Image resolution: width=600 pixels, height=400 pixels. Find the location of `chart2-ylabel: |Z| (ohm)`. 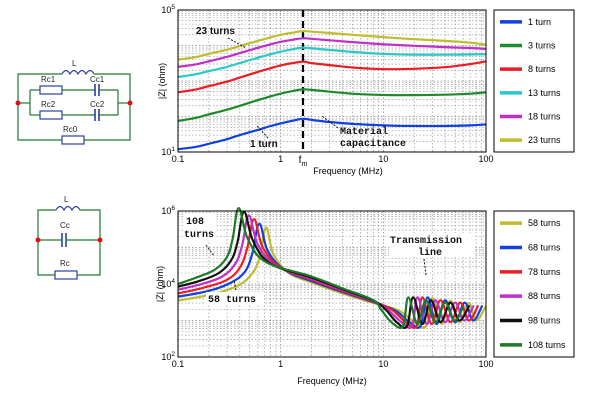

chart2-ylabel: |Z| (ohm) is located at coordinates (160, 284).